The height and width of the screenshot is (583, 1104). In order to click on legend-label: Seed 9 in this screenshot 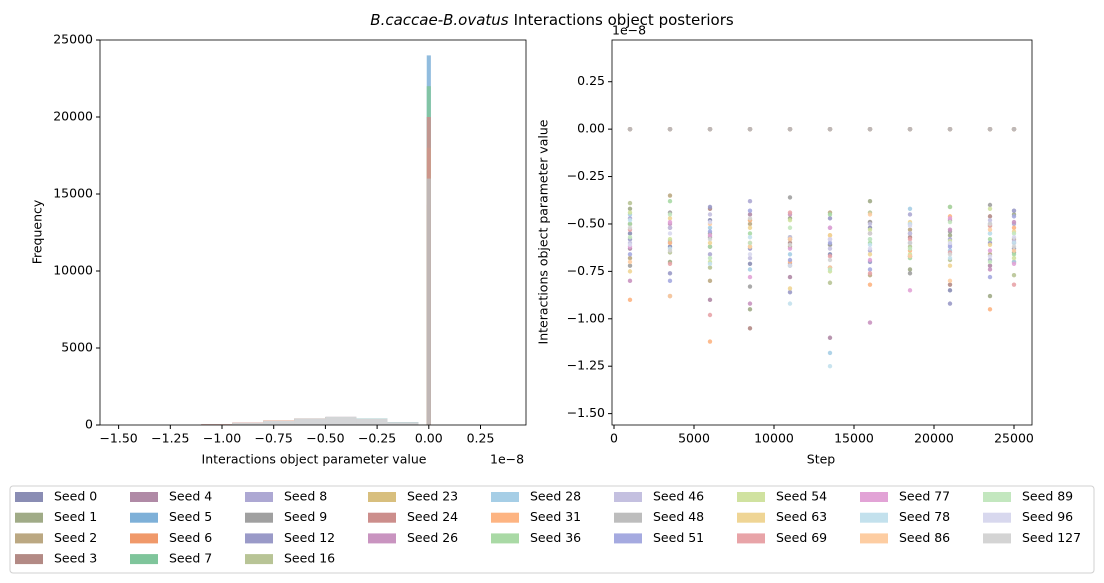, I will do `click(305, 516)`.